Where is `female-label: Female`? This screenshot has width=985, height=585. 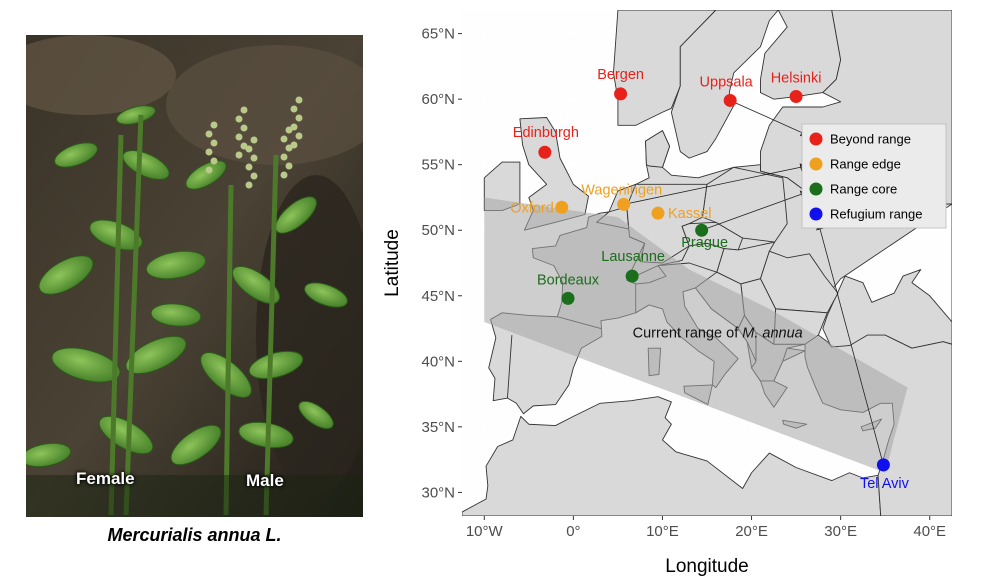 female-label: Female is located at coordinates (105, 478).